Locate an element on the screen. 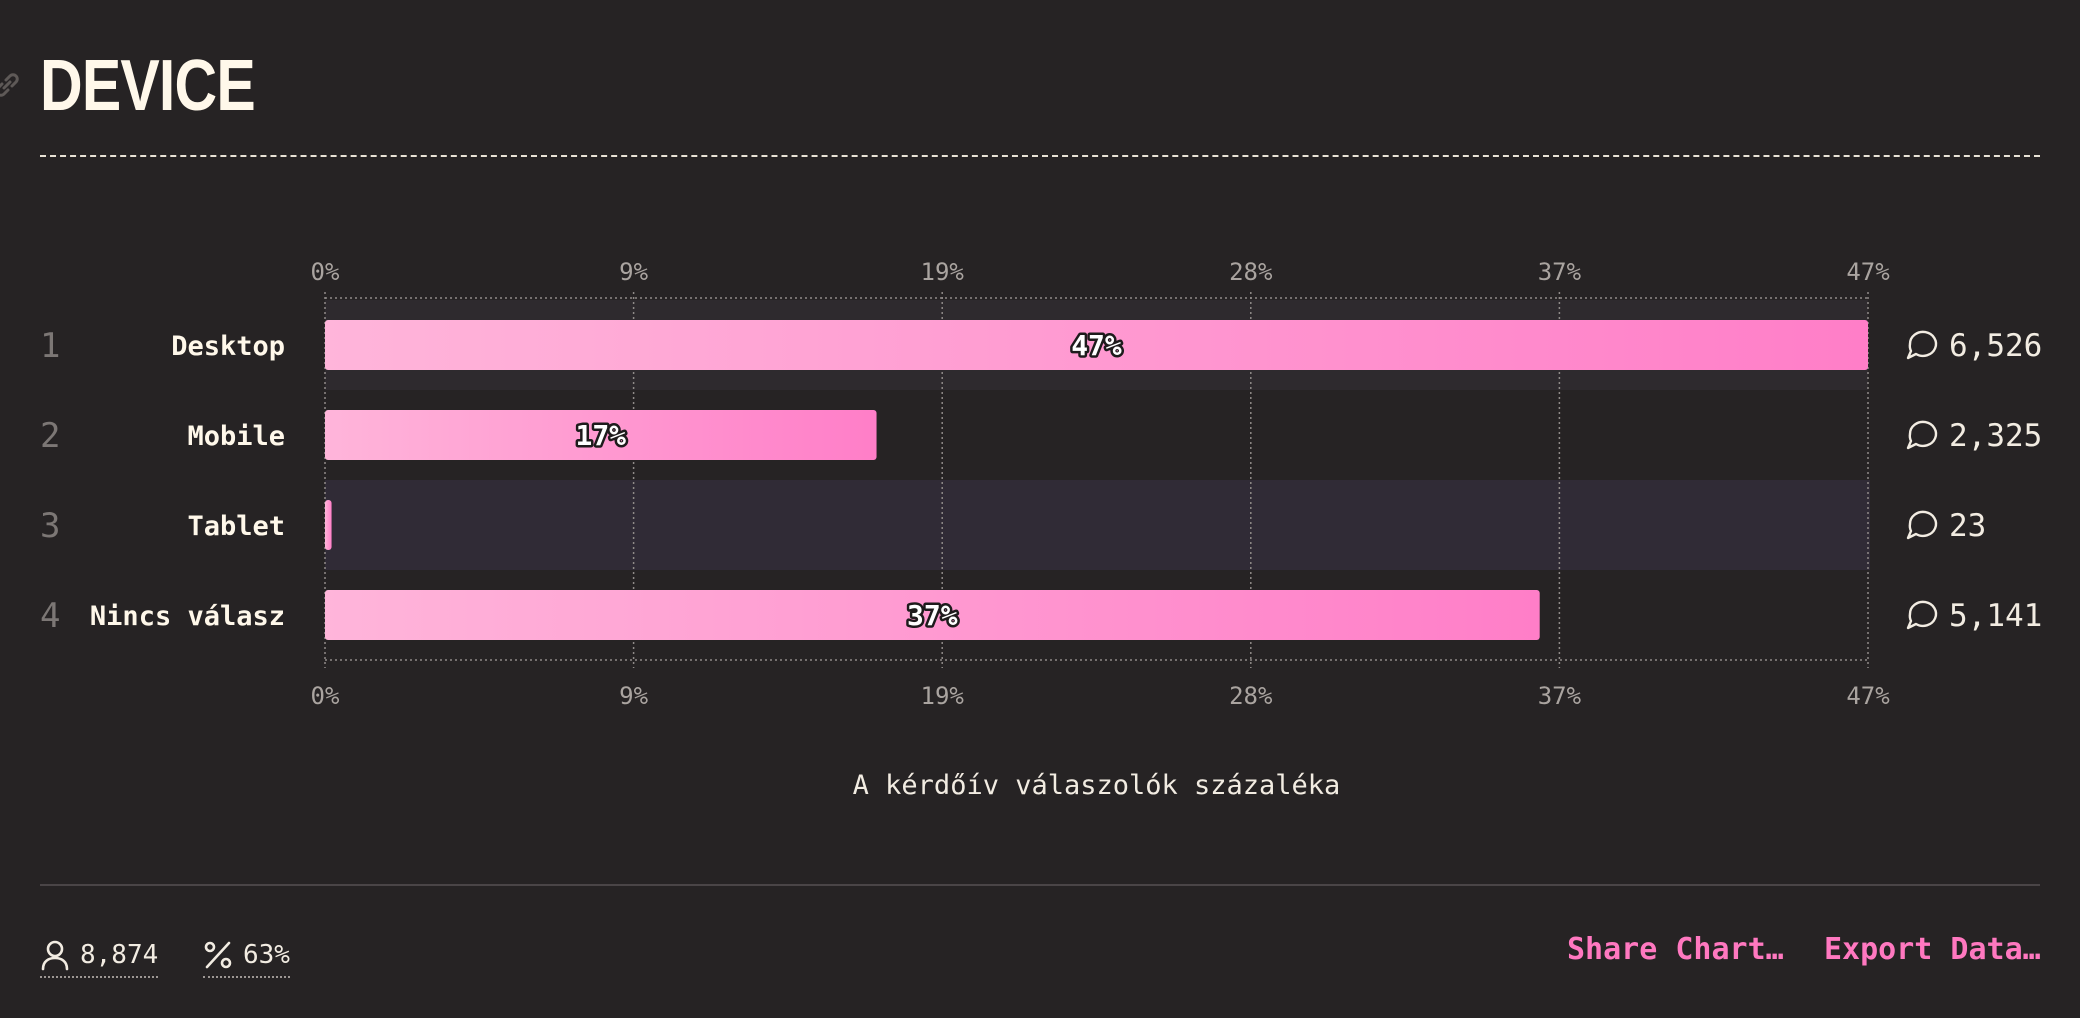  bar-value-label: 17% is located at coordinates (600, 435).